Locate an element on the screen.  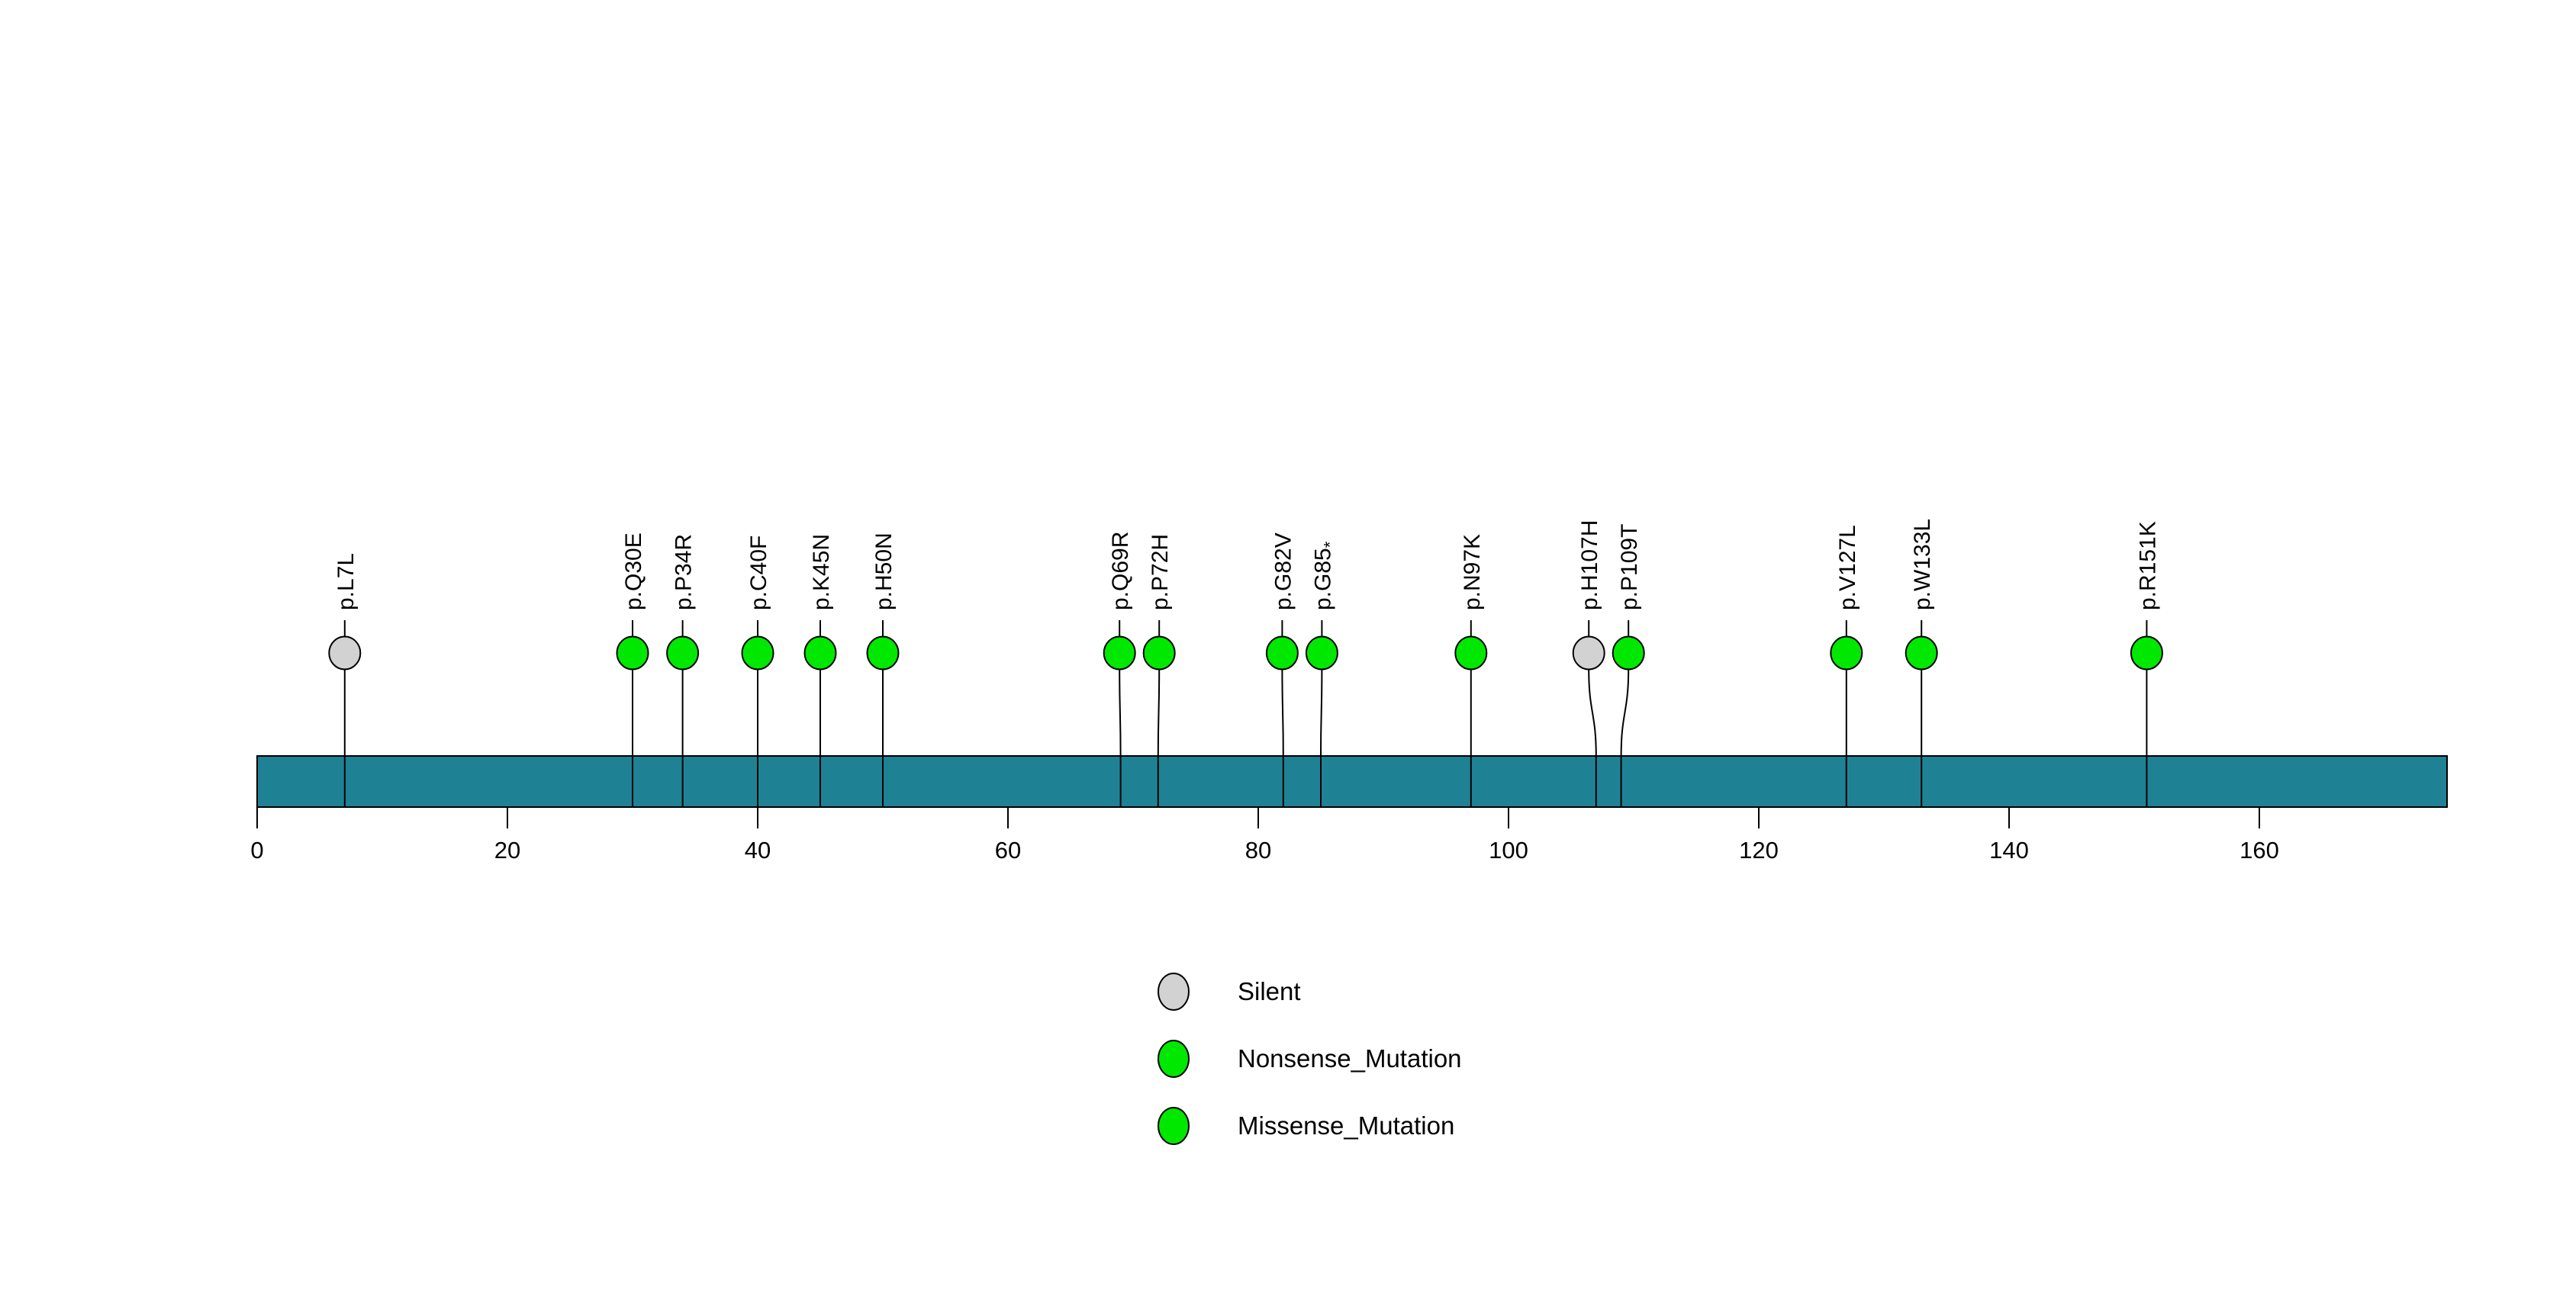
x-axis-tick-label: 60 is located at coordinates (1008, 851).